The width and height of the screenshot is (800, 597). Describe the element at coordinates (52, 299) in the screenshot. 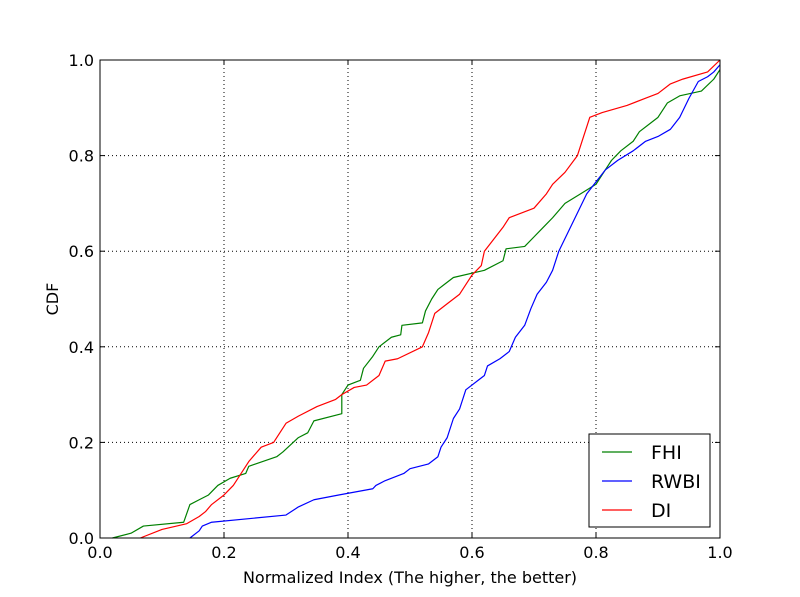

I see `y-axis-title: CDF` at that location.